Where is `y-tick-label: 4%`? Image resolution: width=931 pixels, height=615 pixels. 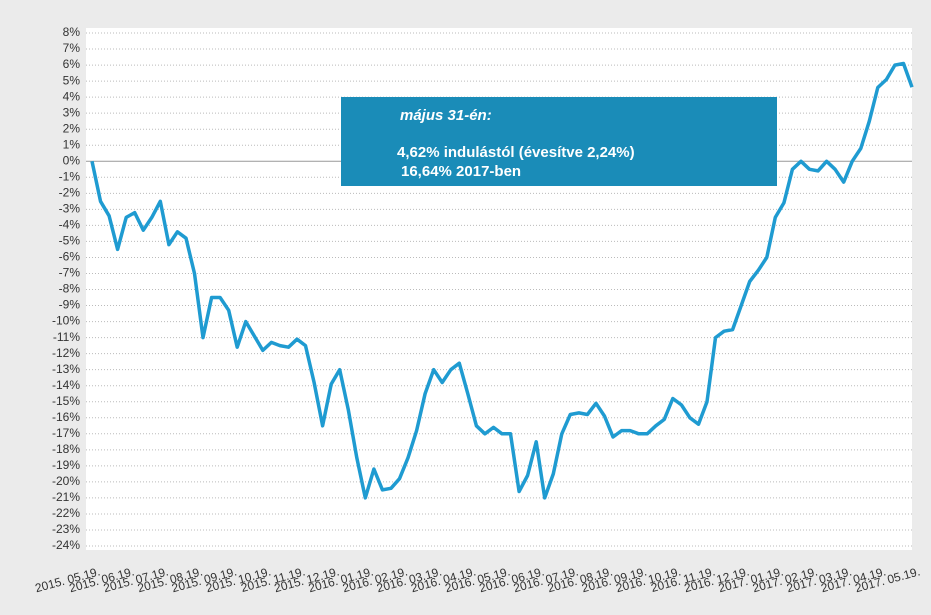 y-tick-label: 4% is located at coordinates (72, 96).